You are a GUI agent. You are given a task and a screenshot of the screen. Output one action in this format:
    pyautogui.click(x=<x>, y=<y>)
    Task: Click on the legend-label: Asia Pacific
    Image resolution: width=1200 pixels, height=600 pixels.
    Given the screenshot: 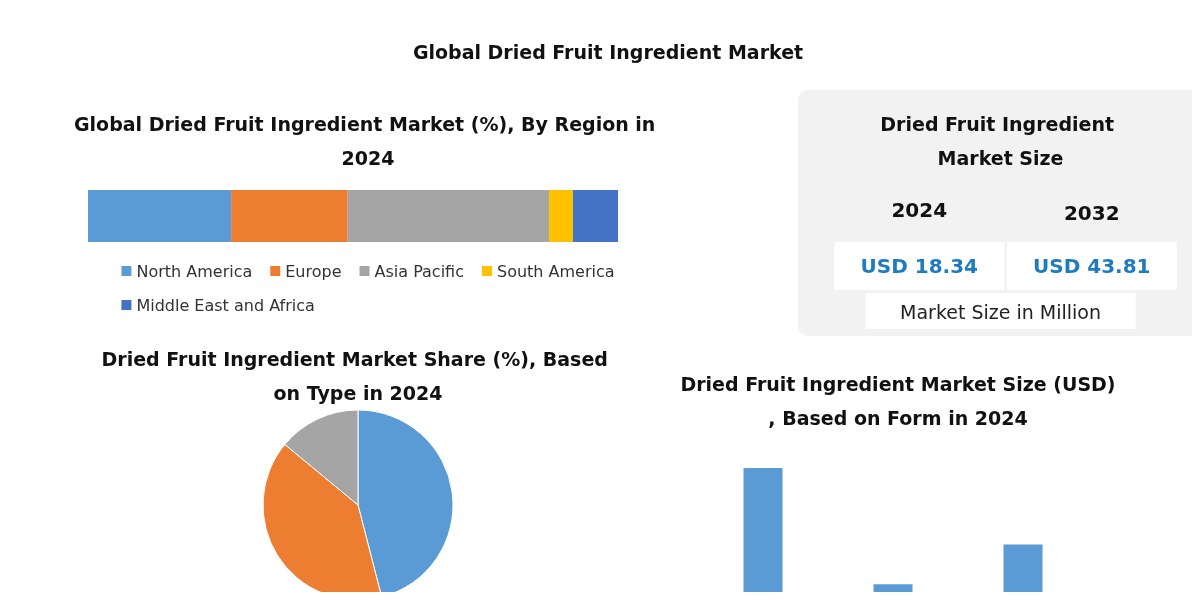 What is the action you would take?
    pyautogui.click(x=419, y=271)
    